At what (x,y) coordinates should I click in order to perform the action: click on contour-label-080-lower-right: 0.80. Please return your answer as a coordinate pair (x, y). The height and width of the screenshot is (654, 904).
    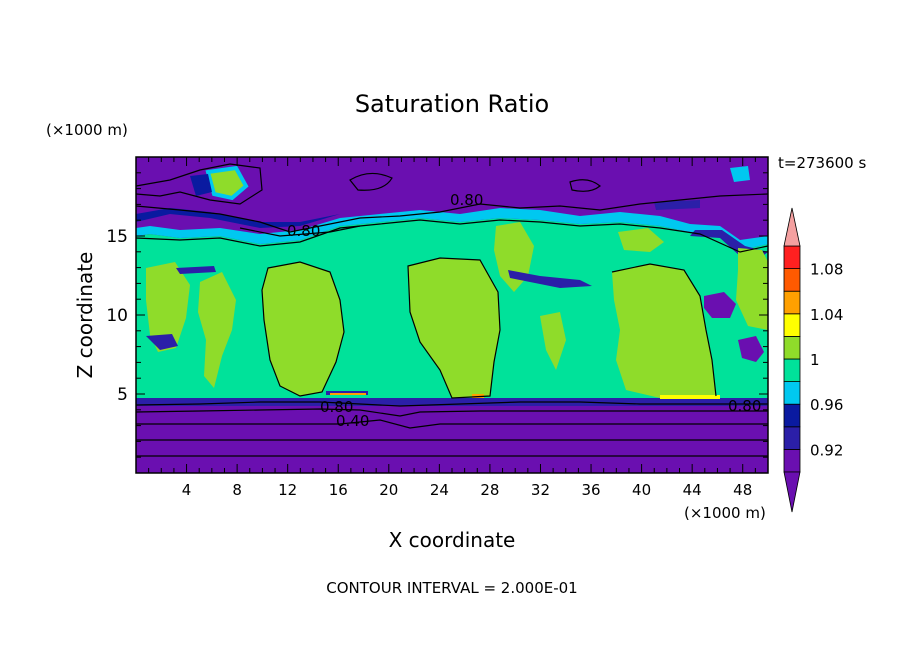
    Looking at the image, I should click on (744, 406).